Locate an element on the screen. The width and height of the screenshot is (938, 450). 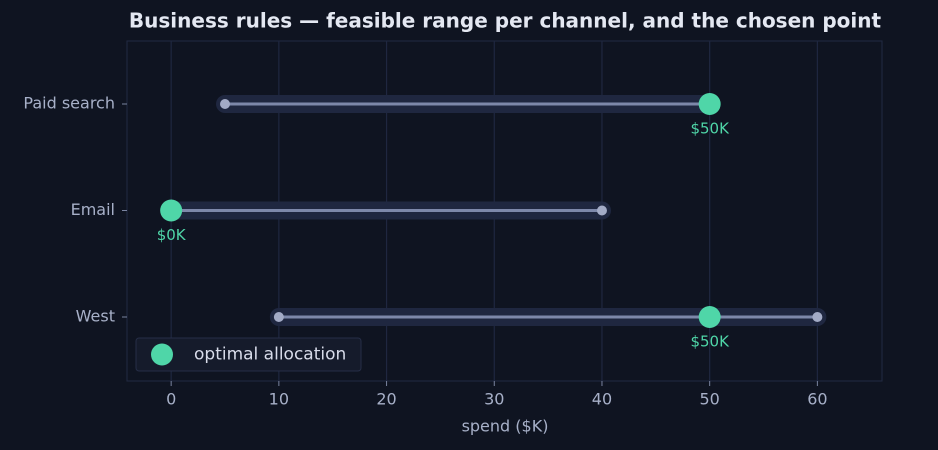
x-tick-label: 10 is located at coordinates (279, 399).